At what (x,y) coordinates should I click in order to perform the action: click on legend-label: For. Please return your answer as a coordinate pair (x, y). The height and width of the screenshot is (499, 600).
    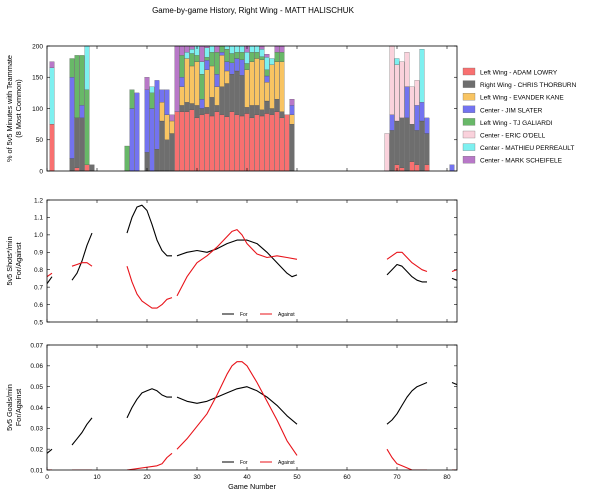
    Looking at the image, I should click on (244, 315).